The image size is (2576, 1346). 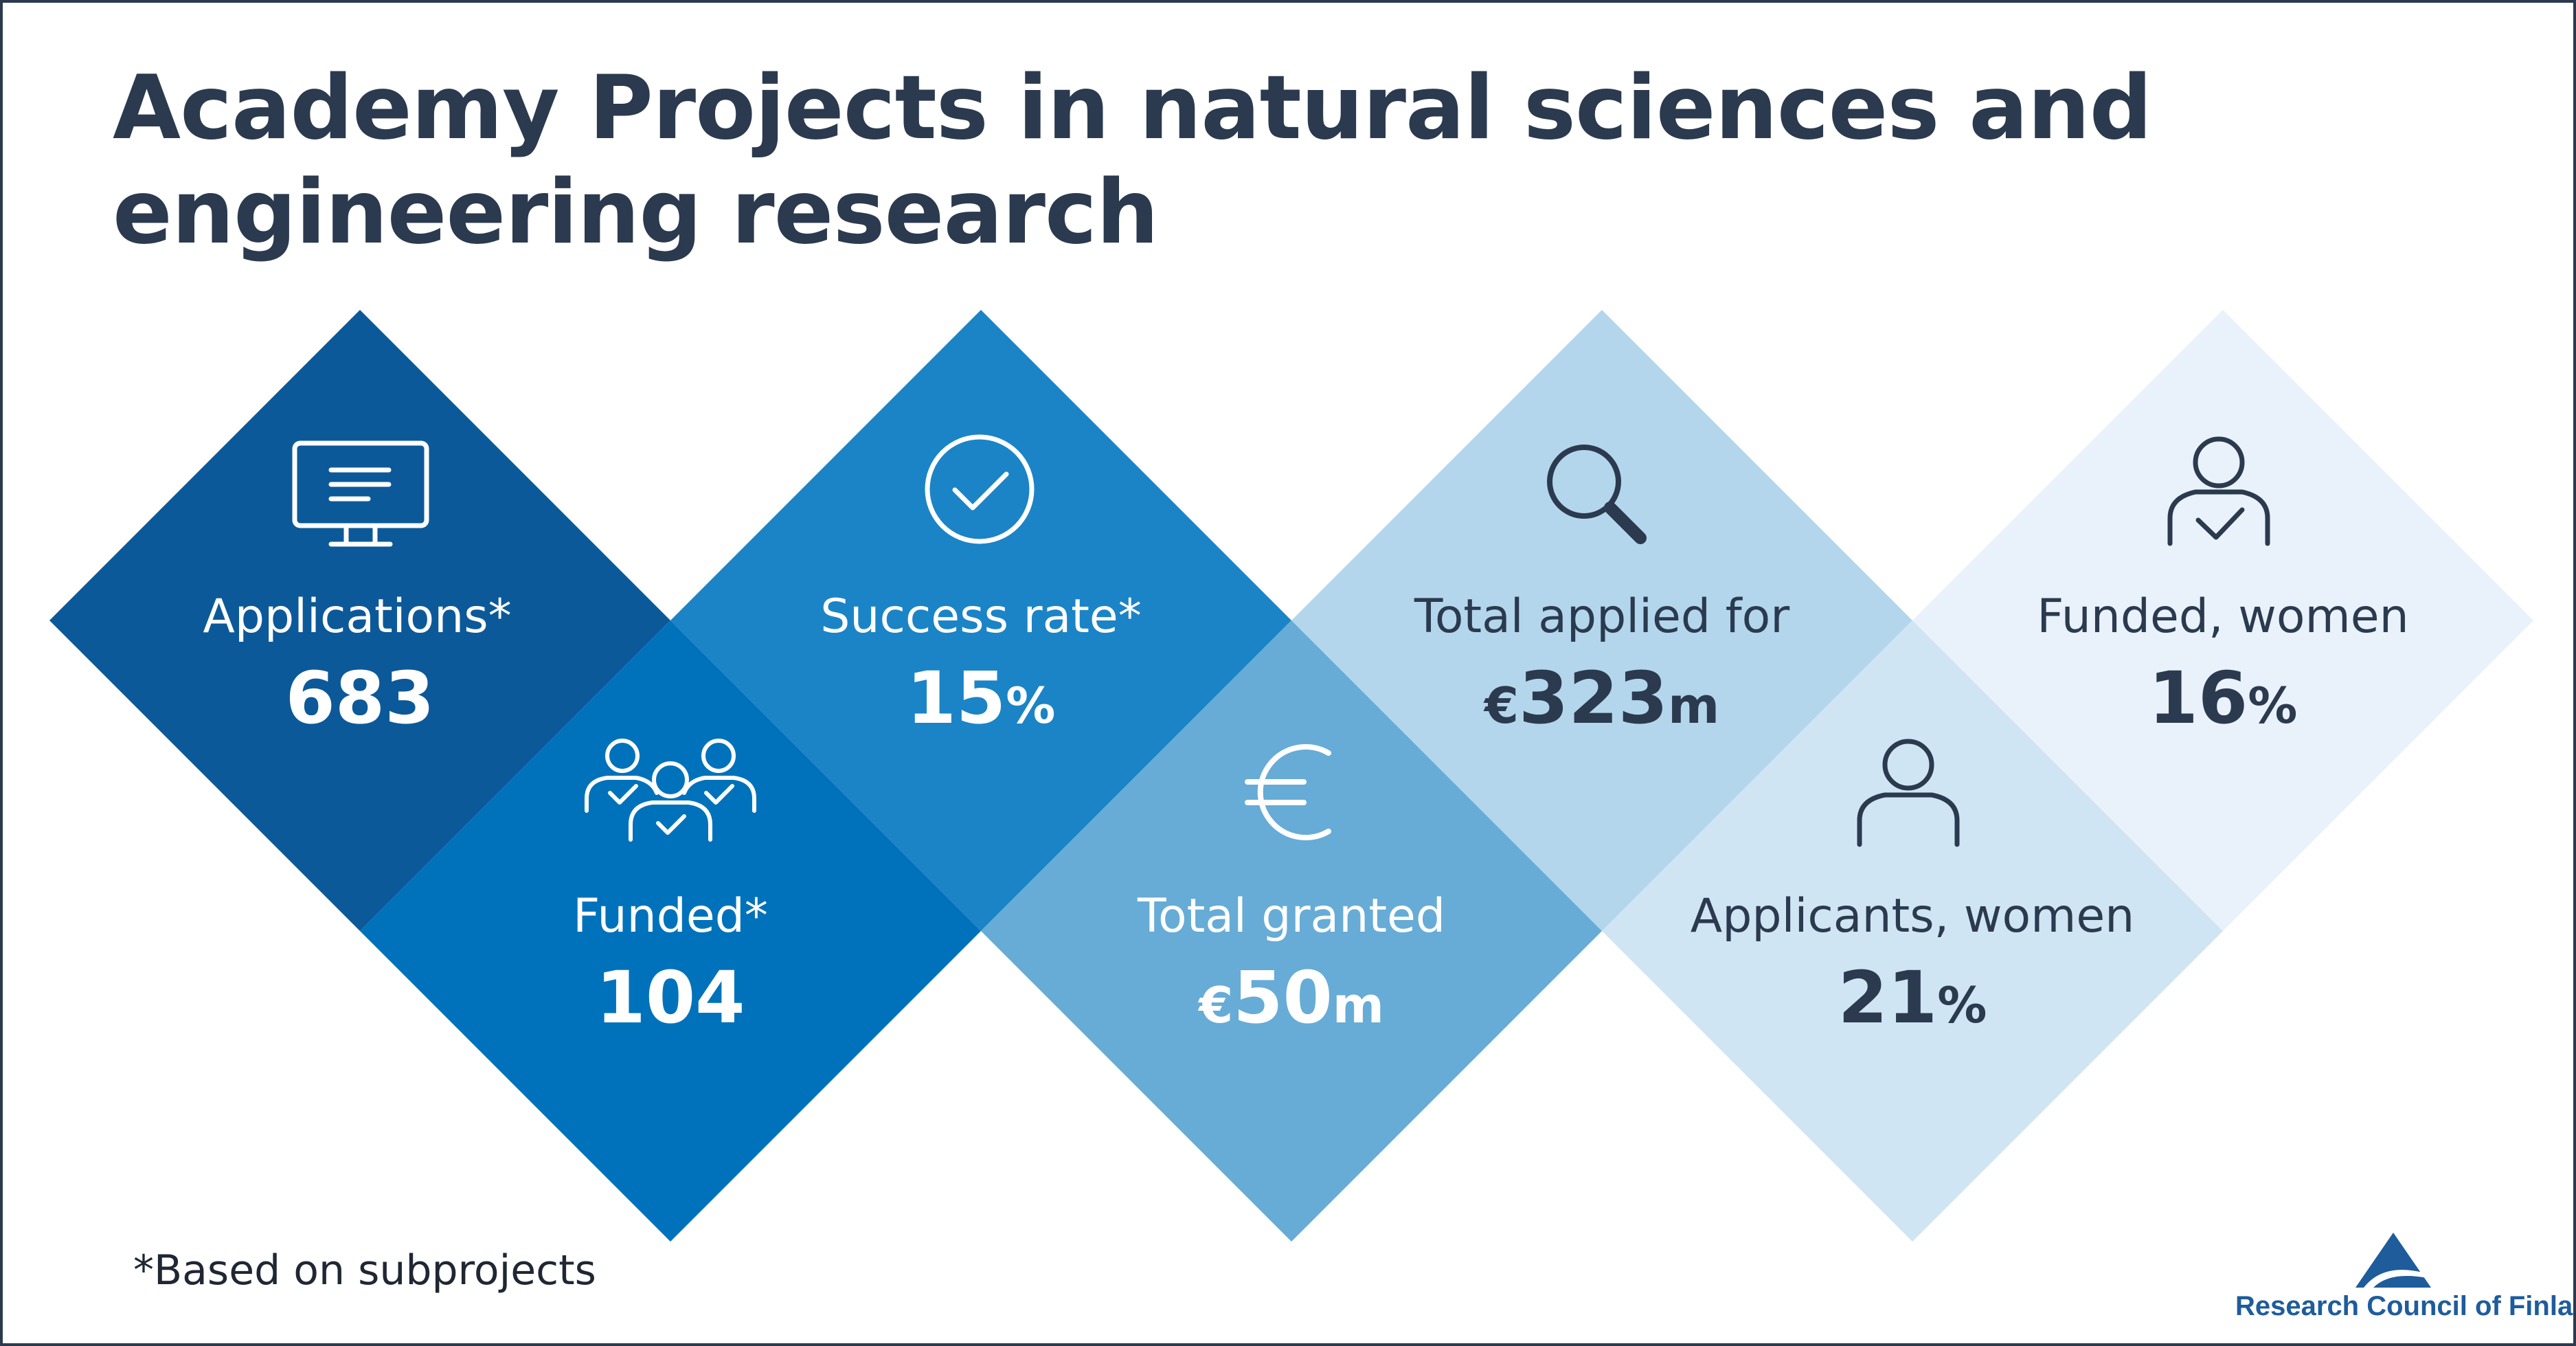 I want to click on applications-value: 683, so click(x=360, y=698).